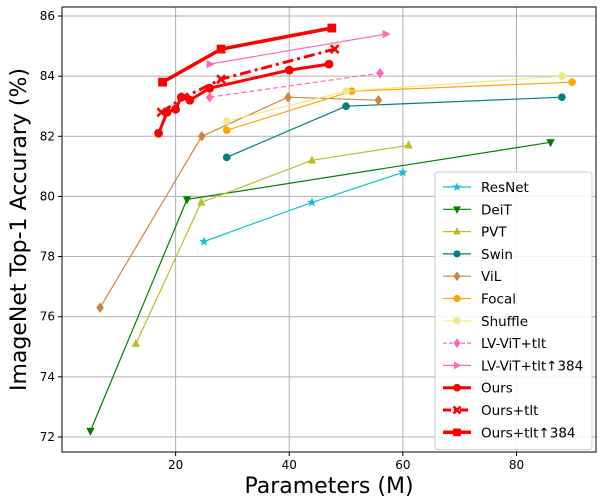  Describe the element at coordinates (516, 465) in the screenshot. I see `x-tick-label: 80` at that location.